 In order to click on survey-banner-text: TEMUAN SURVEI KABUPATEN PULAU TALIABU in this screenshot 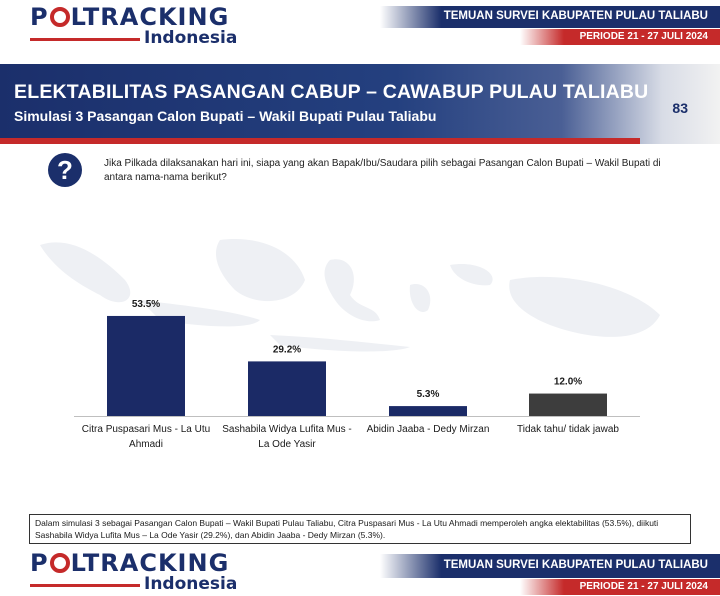, I will do `click(575, 16)`.